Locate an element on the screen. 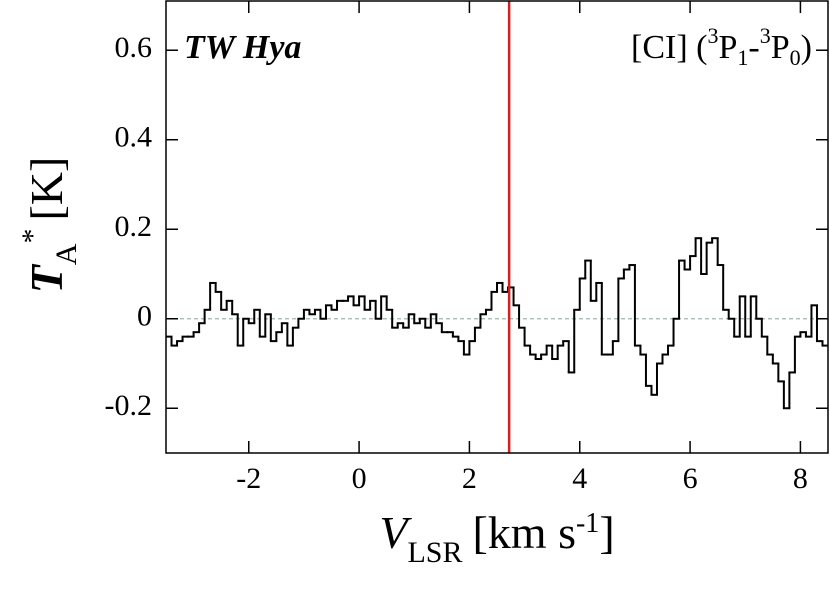 The width and height of the screenshot is (830, 591). x-axis-label: VLSR [km s-1] is located at coordinates (496, 538).